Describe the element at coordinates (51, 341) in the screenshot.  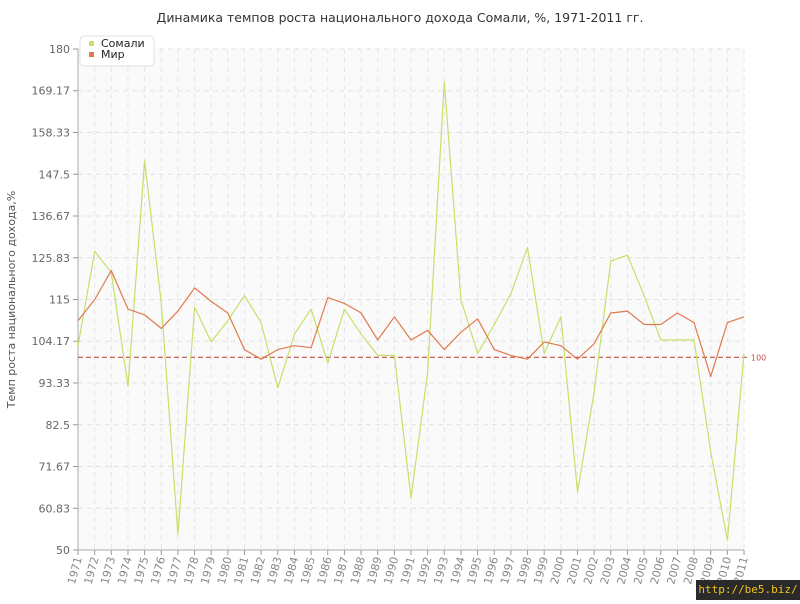
I see `y-tick-label: 104.17` at that location.